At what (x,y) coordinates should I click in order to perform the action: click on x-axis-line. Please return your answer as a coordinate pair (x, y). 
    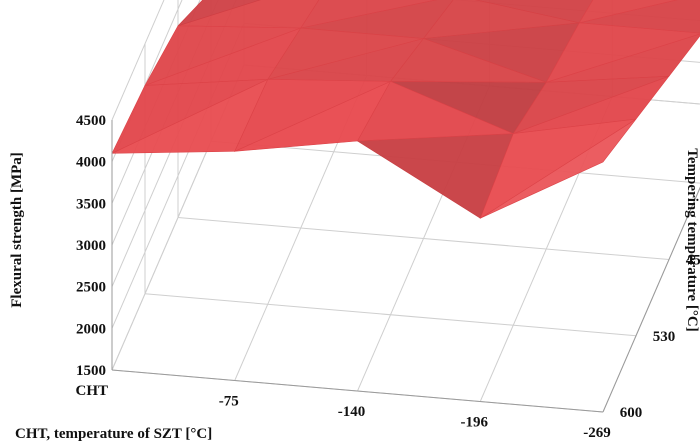
    Looking at the image, I should click on (357, 391).